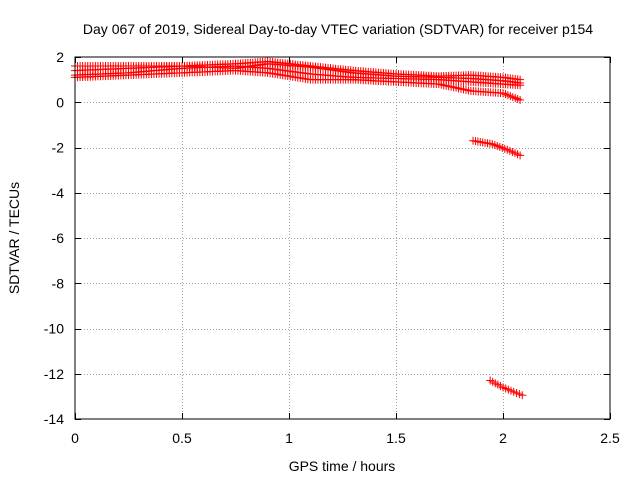 Image resolution: width=640 pixels, height=480 pixels. I want to click on x-axis-label: GPS time / hours, so click(342, 466).